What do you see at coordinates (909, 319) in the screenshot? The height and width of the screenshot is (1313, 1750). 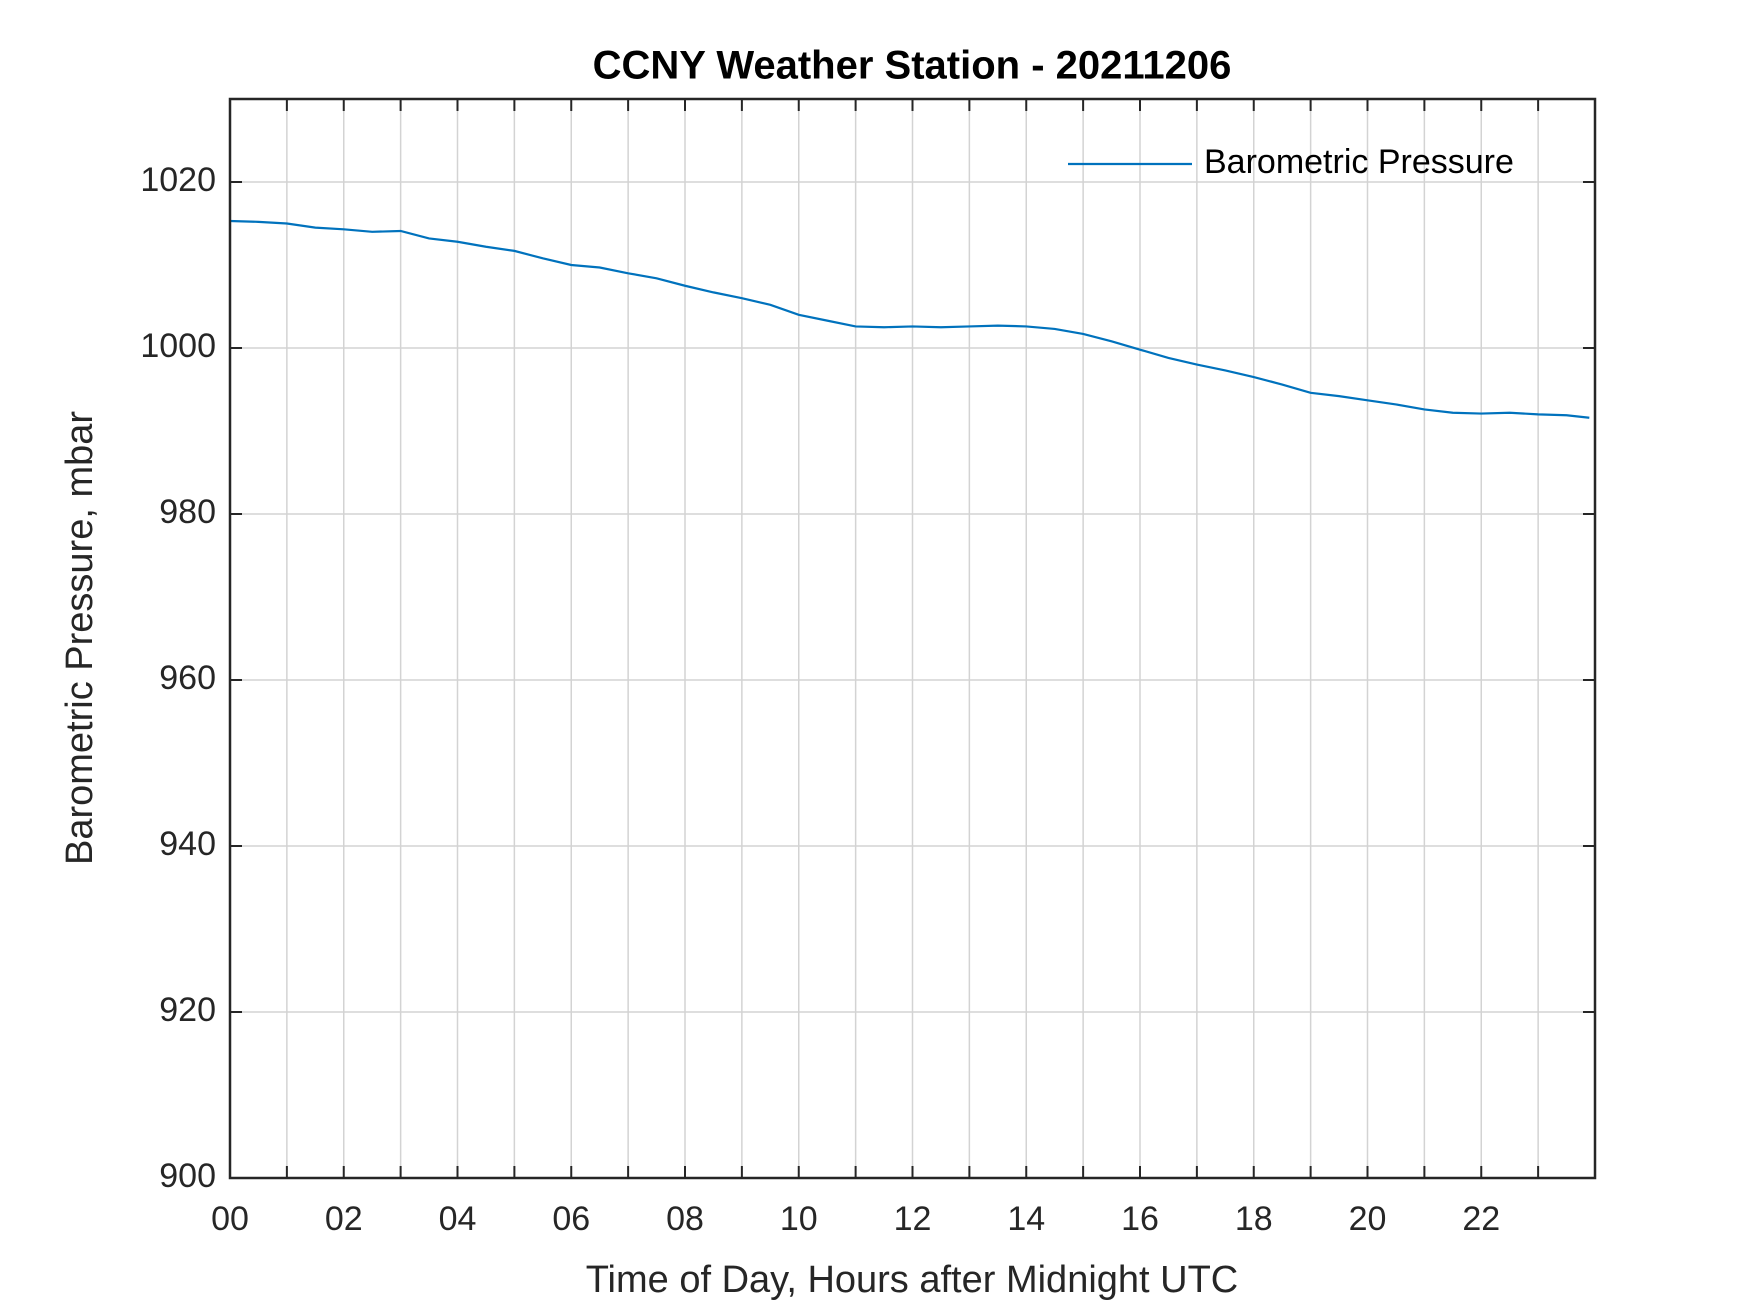 I see `data-line` at bounding box center [909, 319].